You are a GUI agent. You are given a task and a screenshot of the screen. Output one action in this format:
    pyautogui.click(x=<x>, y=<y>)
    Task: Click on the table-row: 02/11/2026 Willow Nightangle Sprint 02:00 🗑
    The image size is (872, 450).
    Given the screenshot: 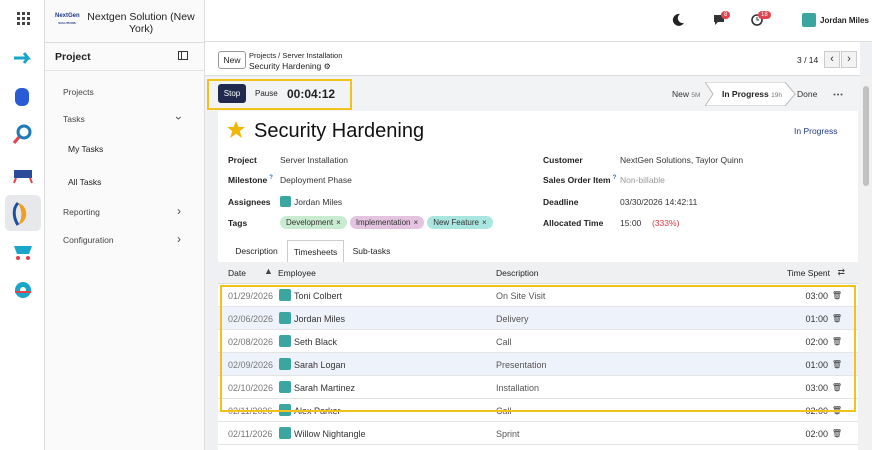 What is the action you would take?
    pyautogui.click(x=538, y=433)
    